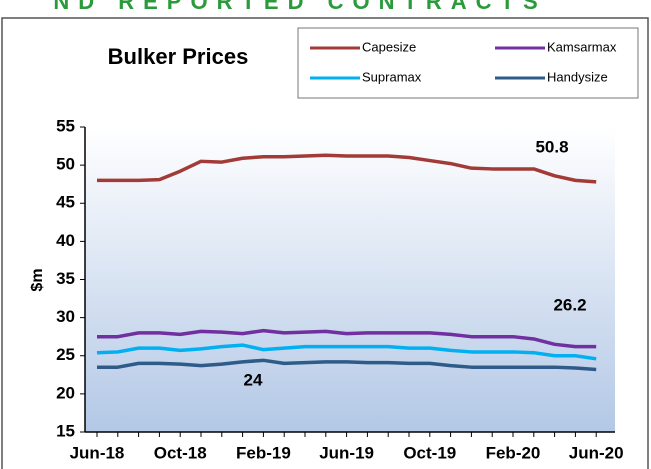  What do you see at coordinates (551, 146) in the screenshot?
I see `annotation: 50.8` at bounding box center [551, 146].